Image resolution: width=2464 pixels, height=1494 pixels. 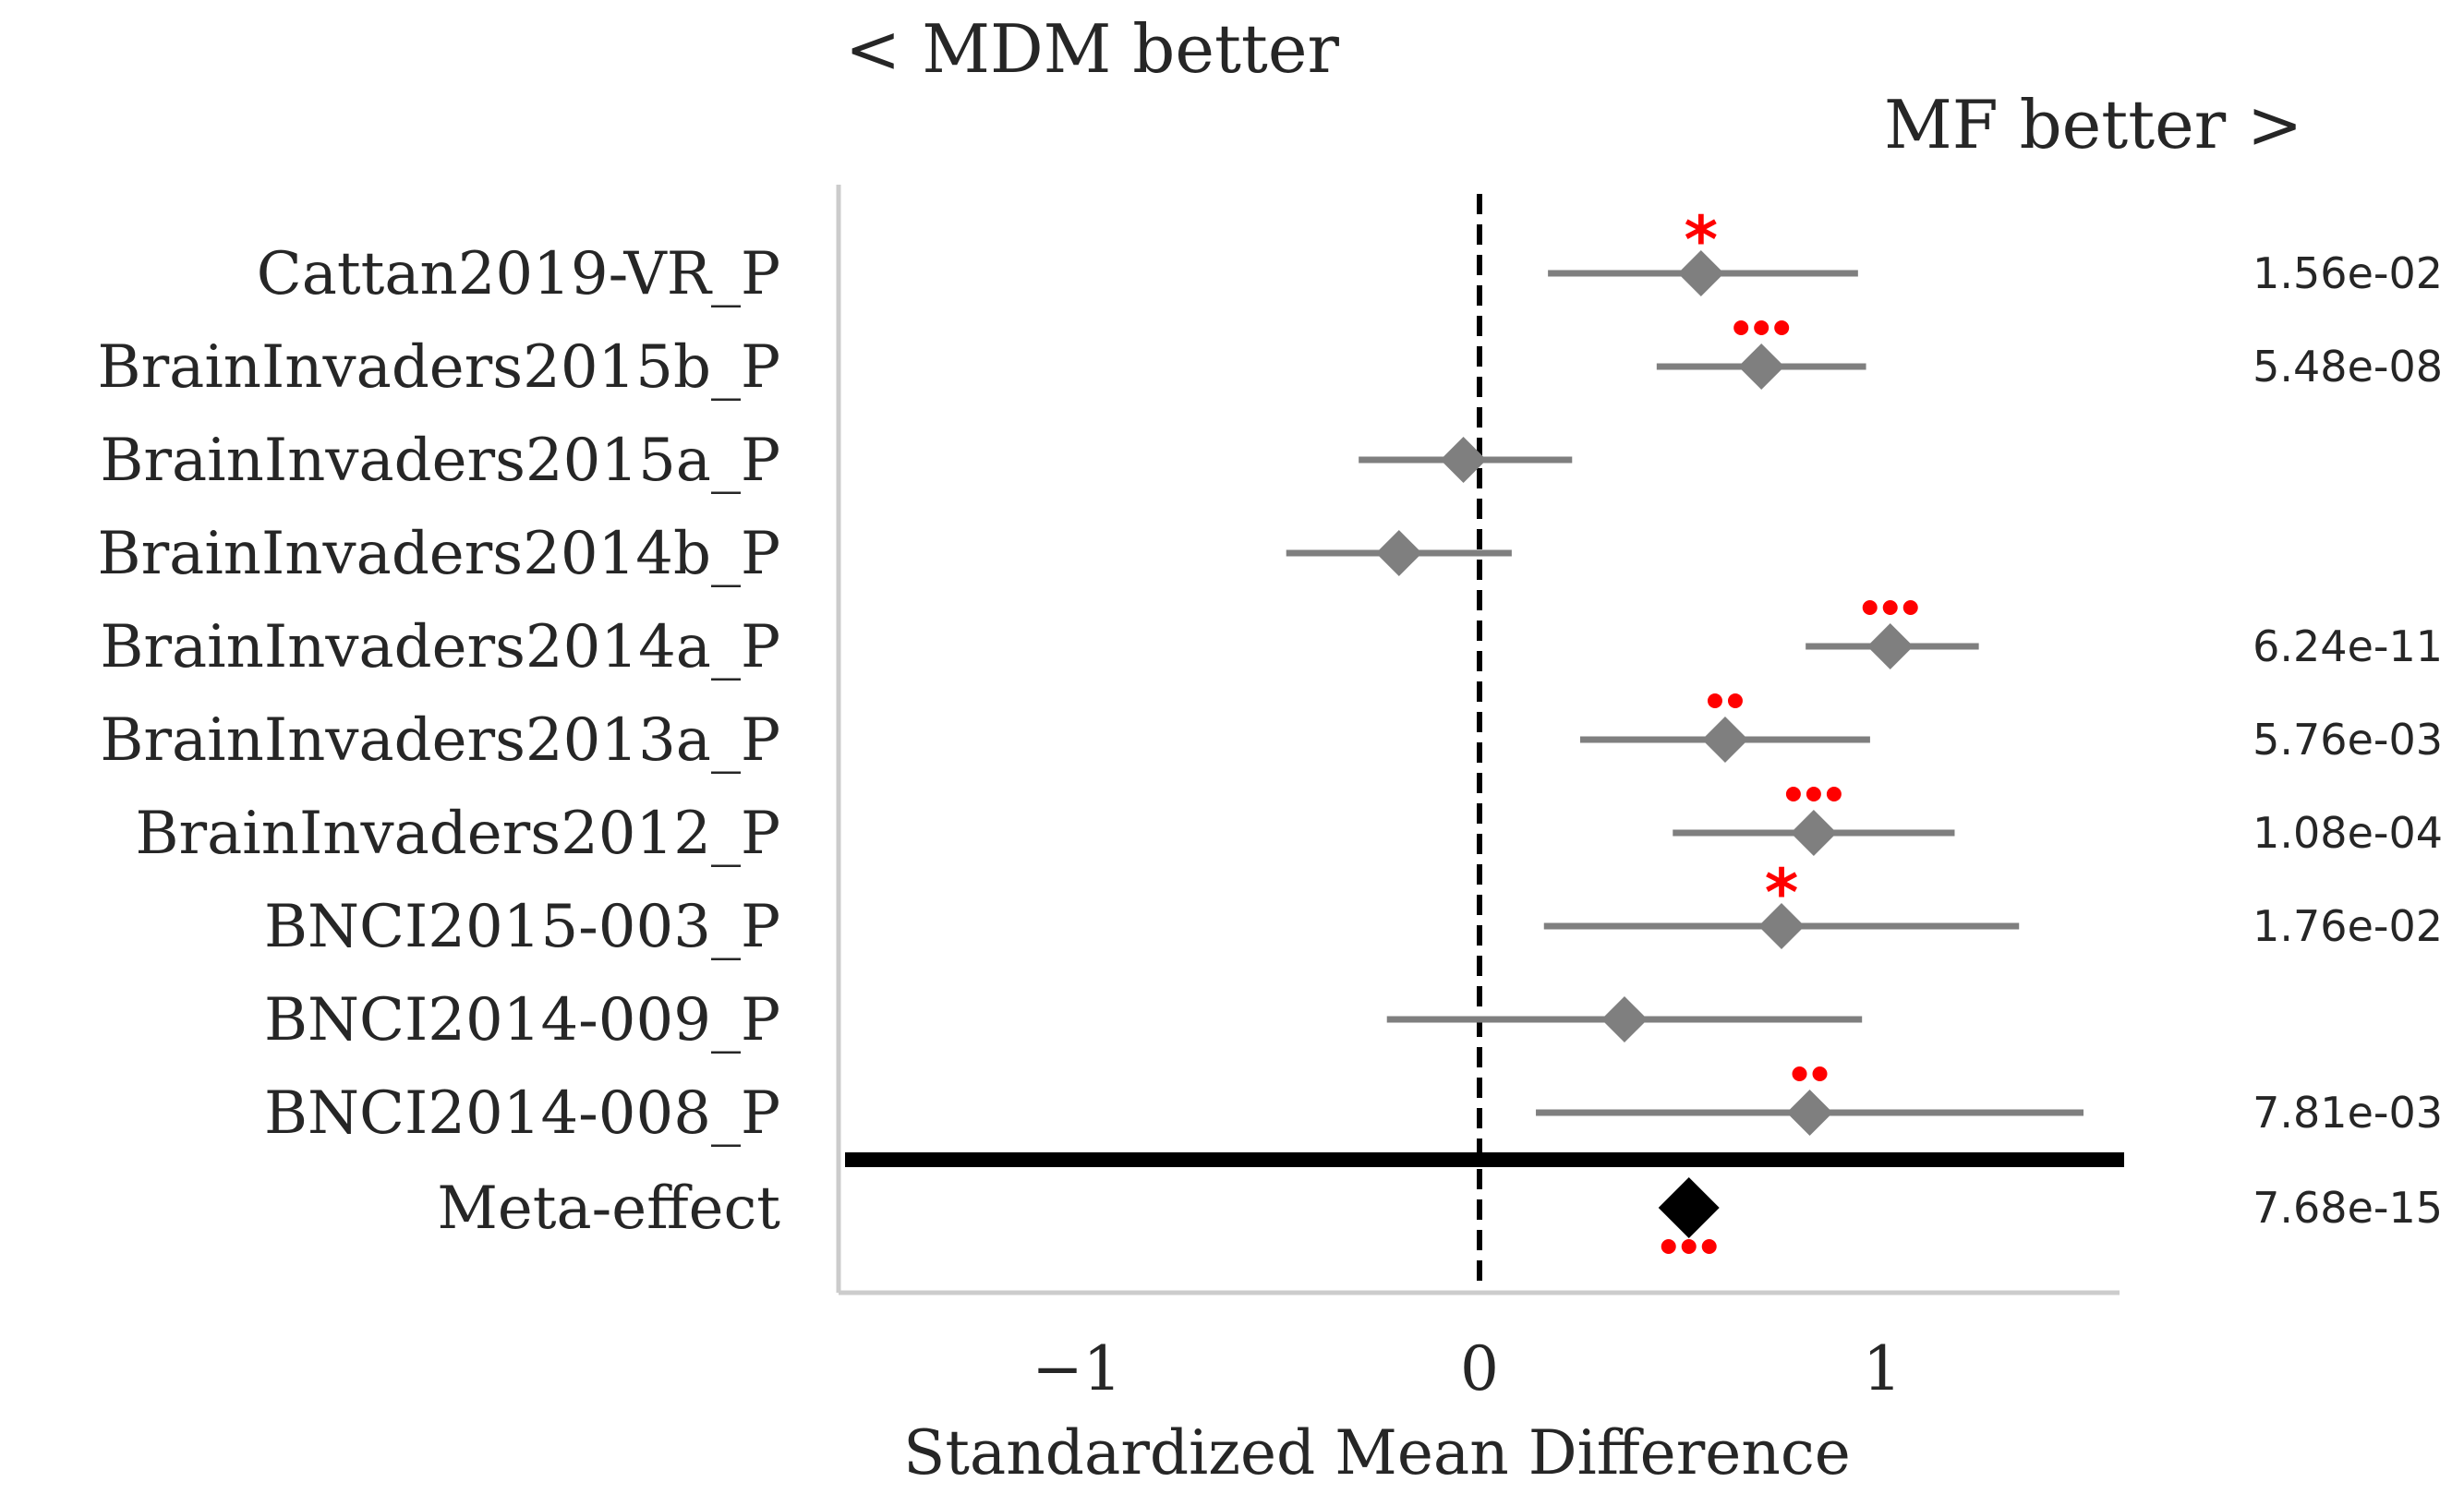 What do you see at coordinates (439, 554) in the screenshot?
I see `study-label: BrainInvaders2014b_P` at bounding box center [439, 554].